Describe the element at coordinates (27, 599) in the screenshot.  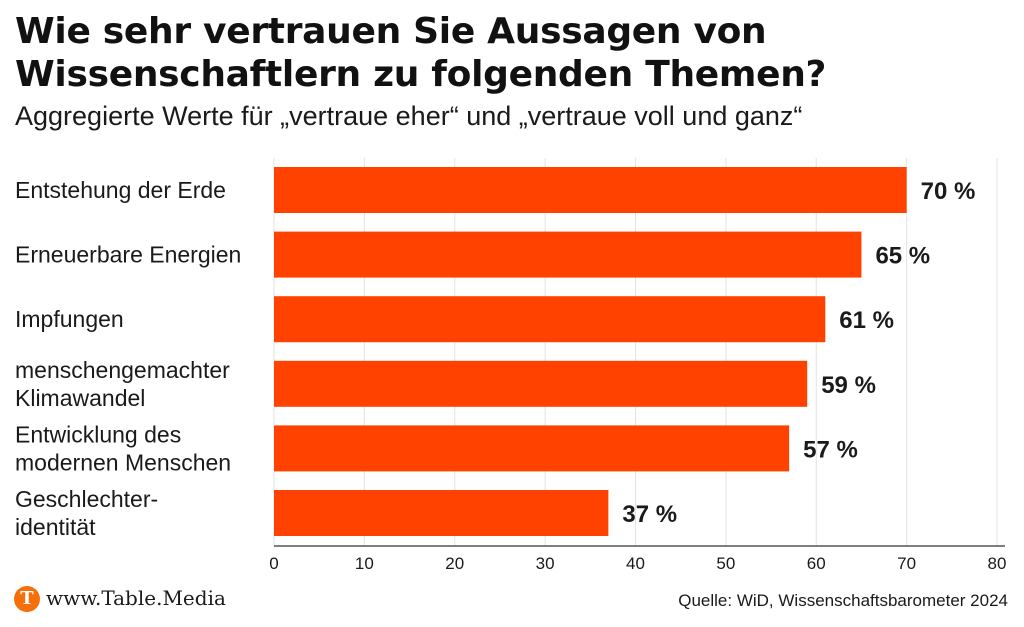
I see `table-media-logo-icon: T` at that location.